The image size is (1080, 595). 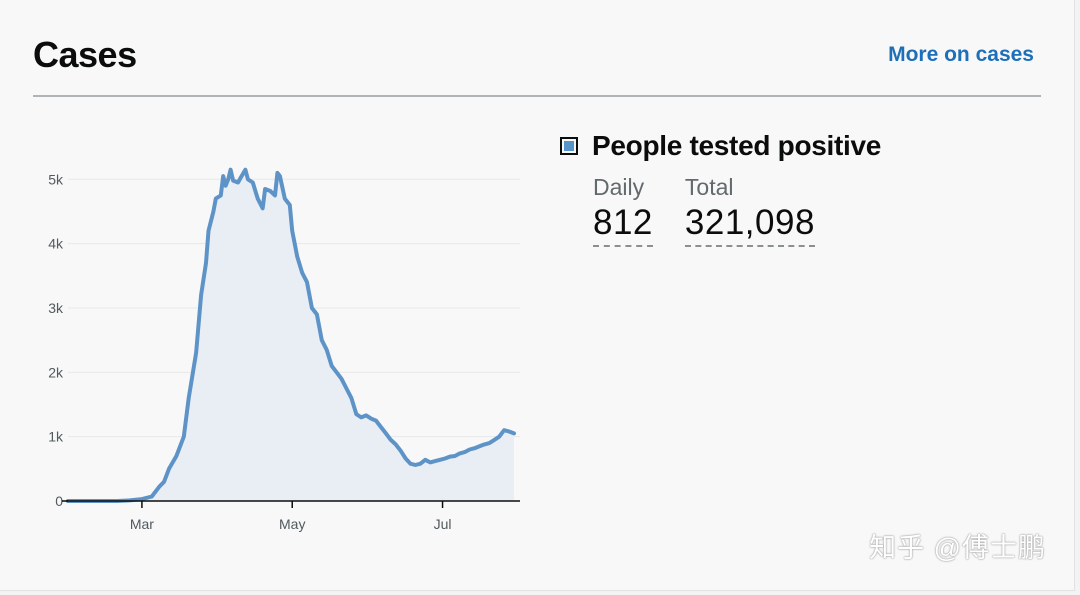 I want to click on metric-figures: Daily 812 Total 321,098, so click(x=737, y=210).